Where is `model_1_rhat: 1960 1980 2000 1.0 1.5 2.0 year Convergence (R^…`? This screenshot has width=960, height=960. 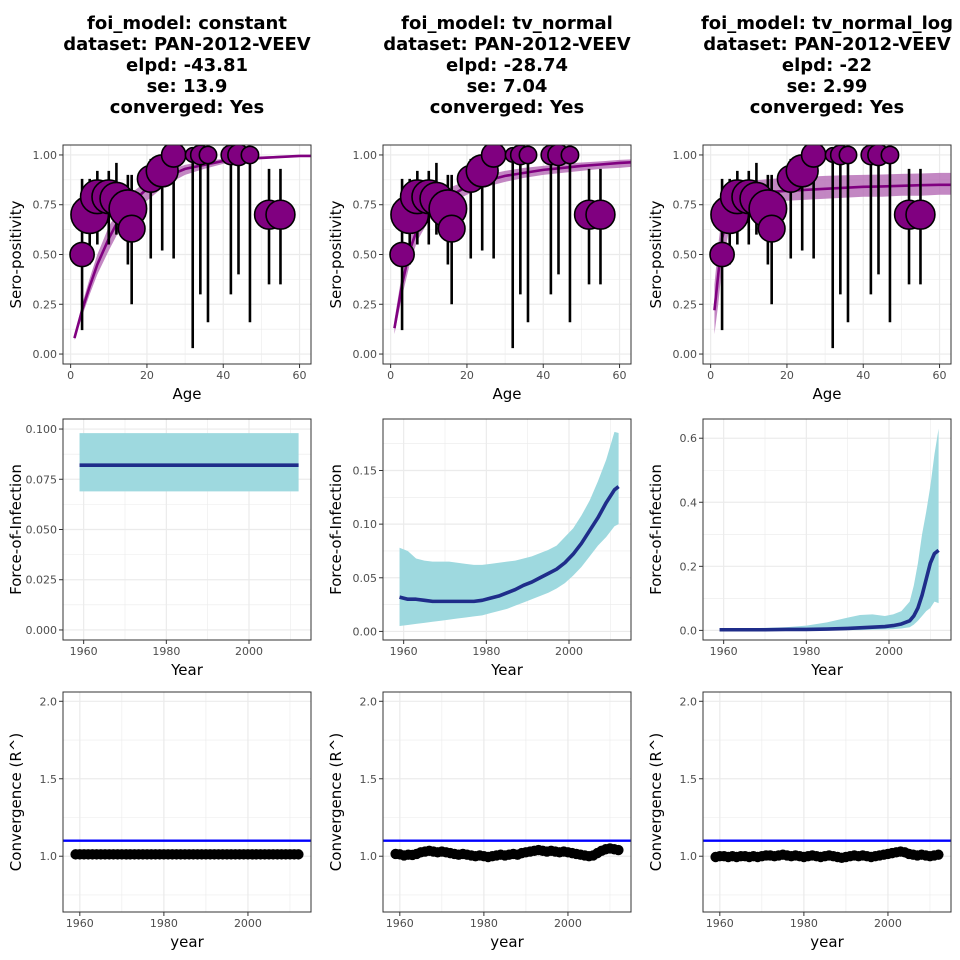
model_1_rhat: 1960 1980 2000 1.0 1.5 2.0 year Convergence (R^… is located at coordinates (159, 821).